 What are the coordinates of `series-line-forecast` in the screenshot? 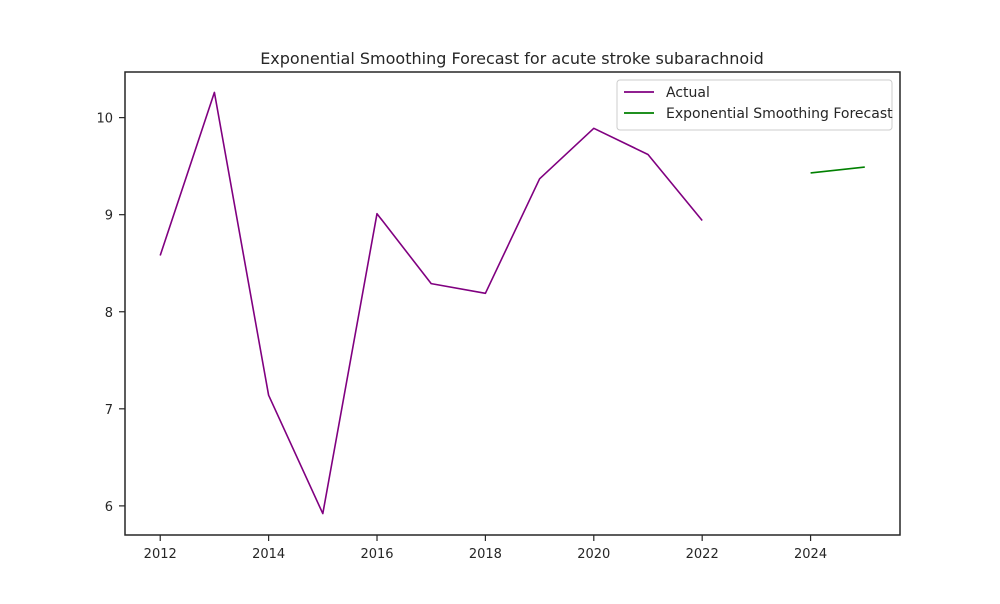 It's located at (837, 170).